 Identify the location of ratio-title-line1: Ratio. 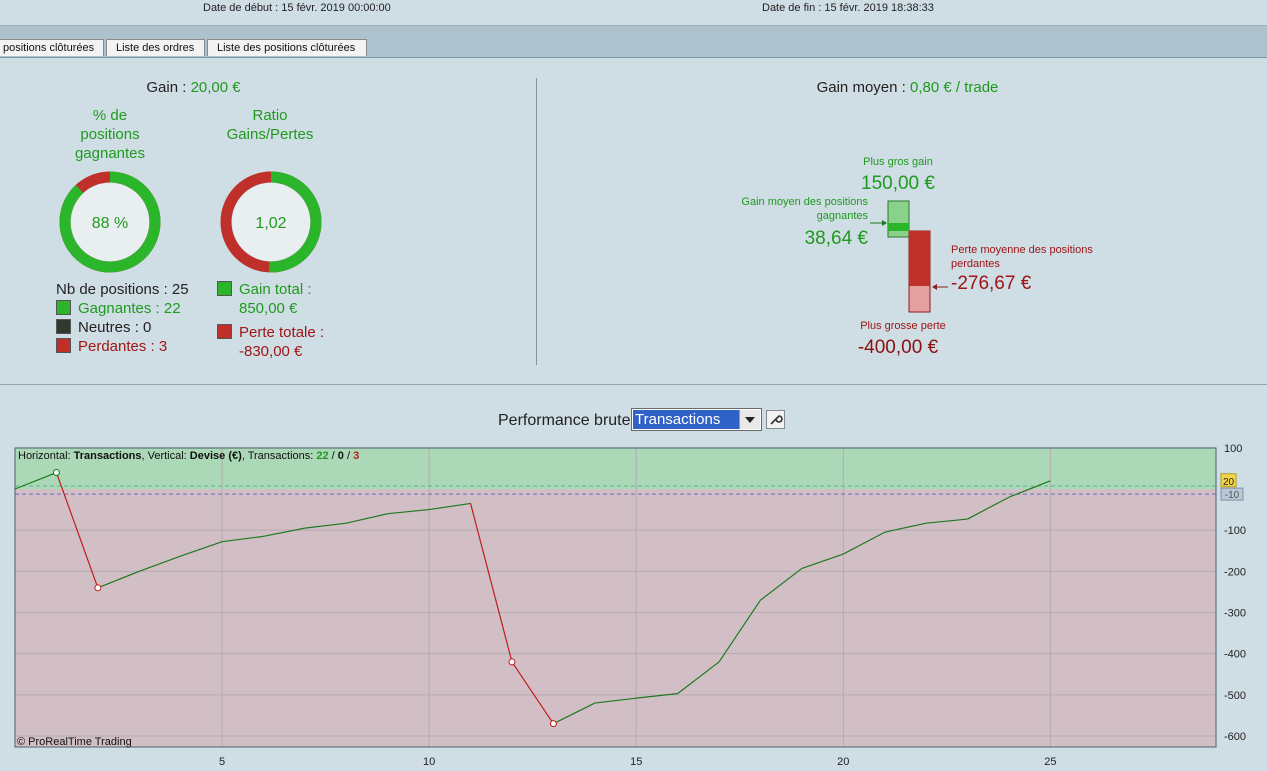
(270, 115).